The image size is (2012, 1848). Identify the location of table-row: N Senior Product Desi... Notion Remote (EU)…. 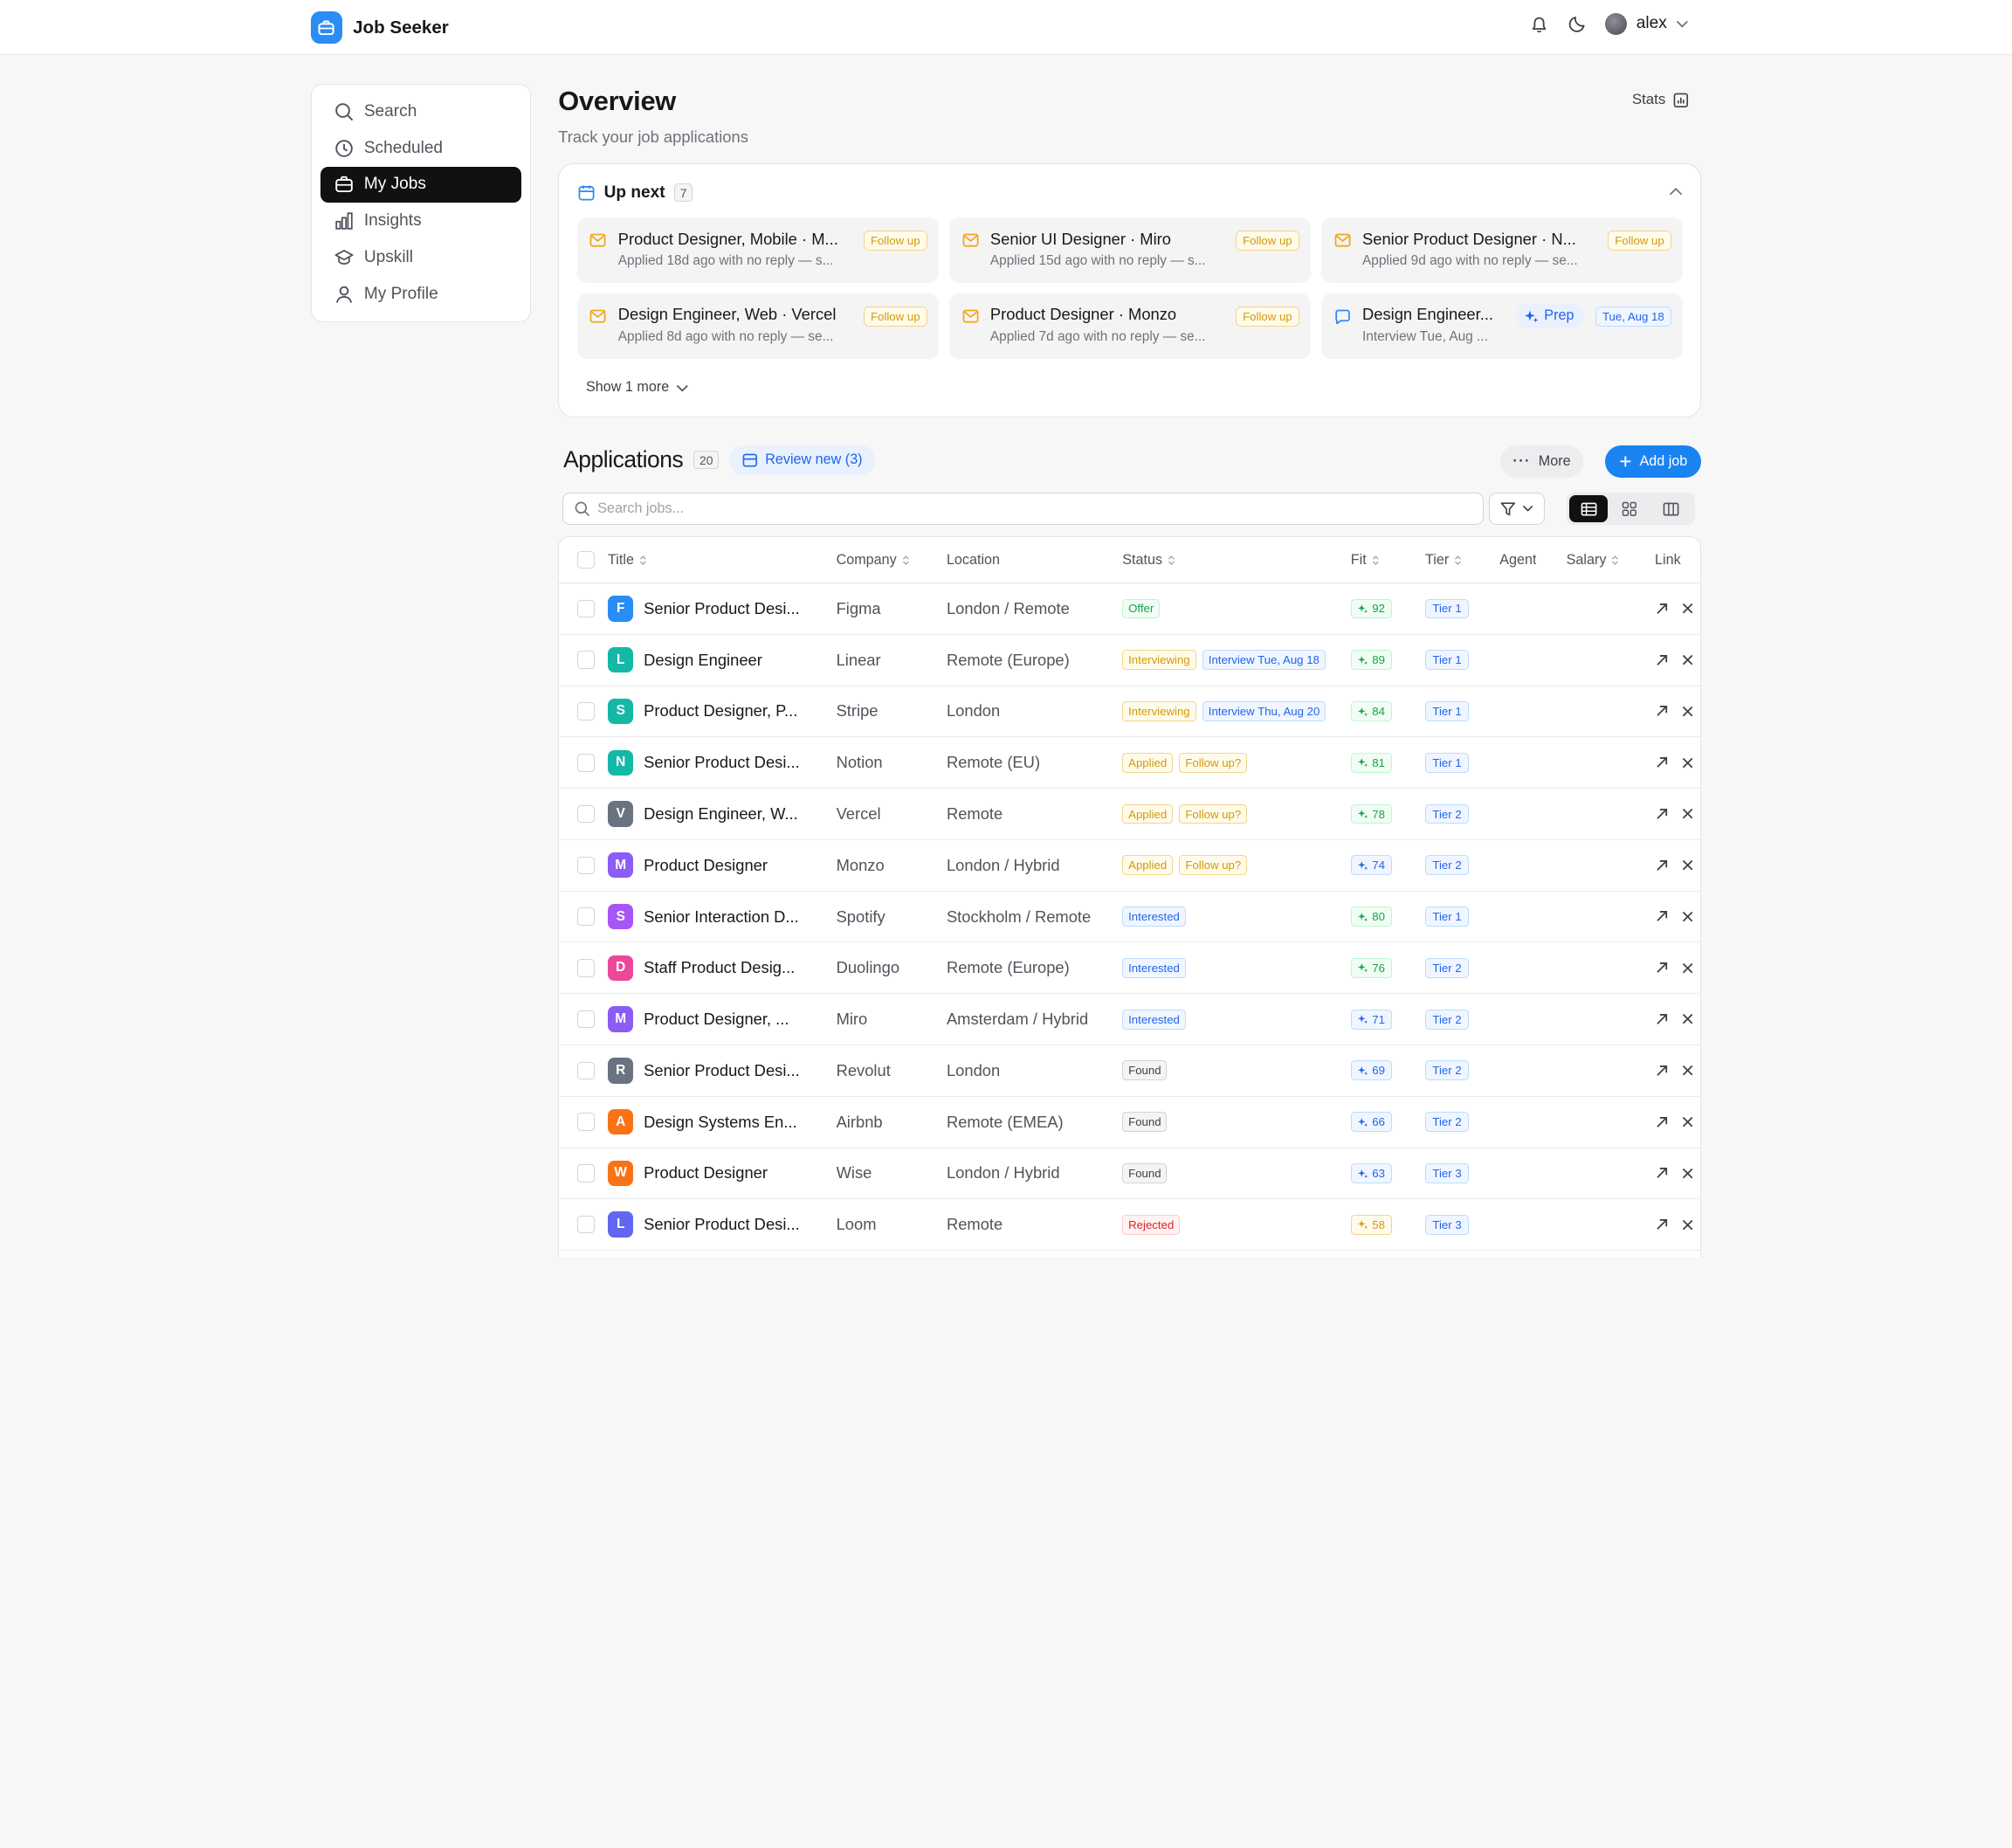
(1130, 763).